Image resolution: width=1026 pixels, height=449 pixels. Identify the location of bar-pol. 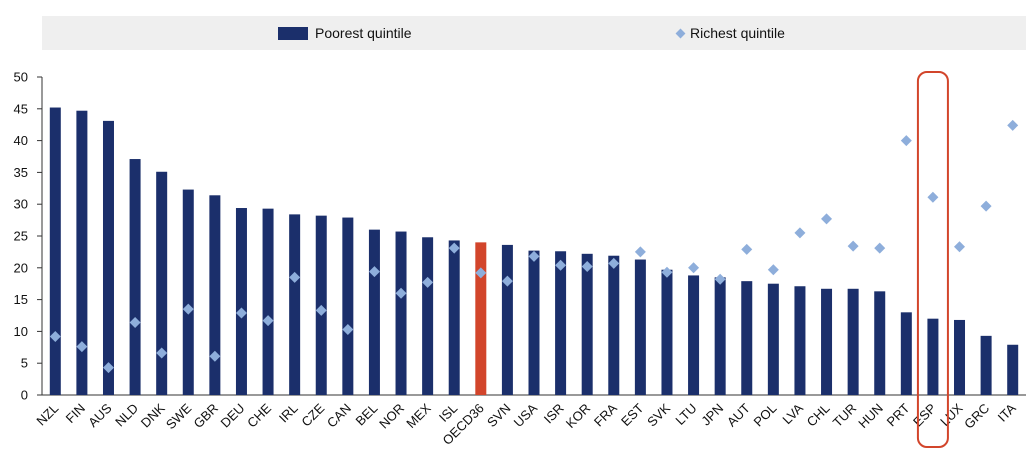
(773, 339).